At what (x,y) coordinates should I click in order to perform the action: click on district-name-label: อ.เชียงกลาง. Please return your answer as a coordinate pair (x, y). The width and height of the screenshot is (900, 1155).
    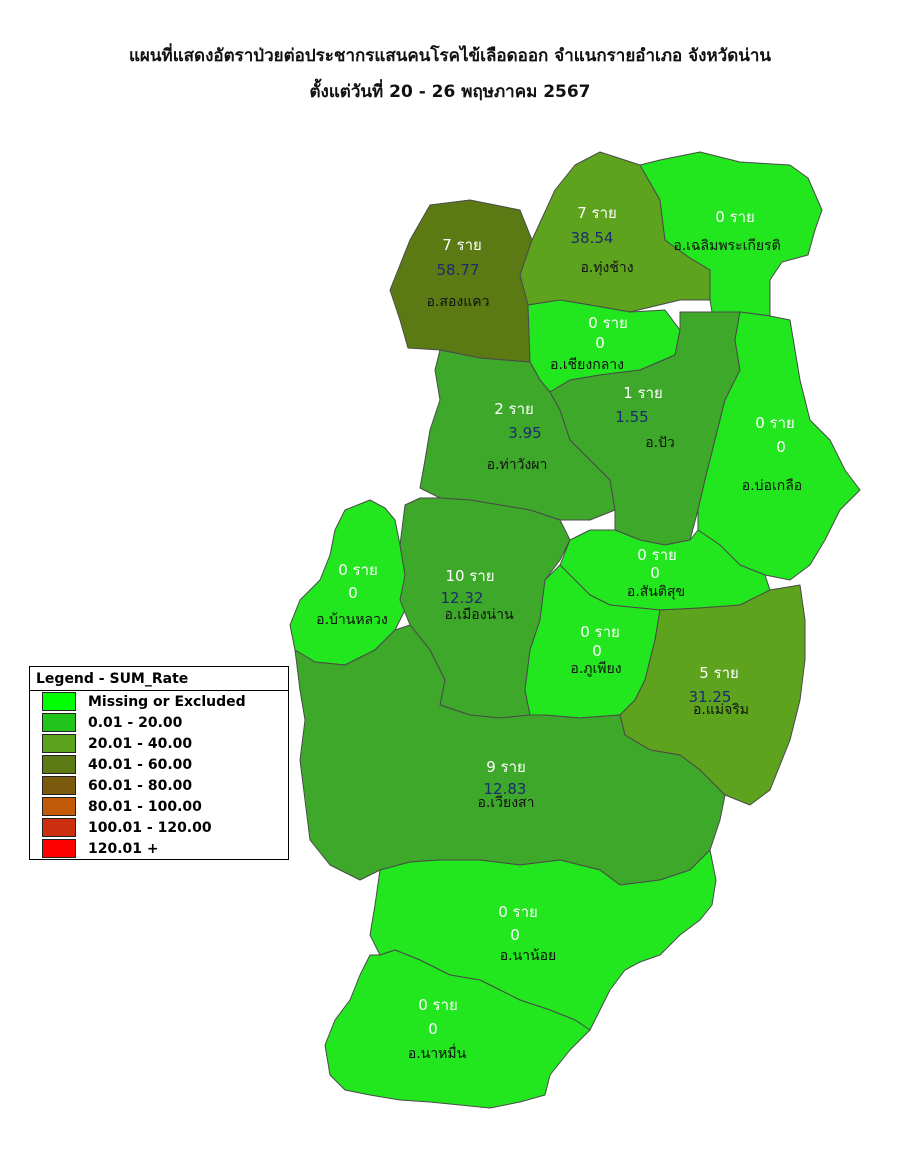
    Looking at the image, I should click on (587, 365).